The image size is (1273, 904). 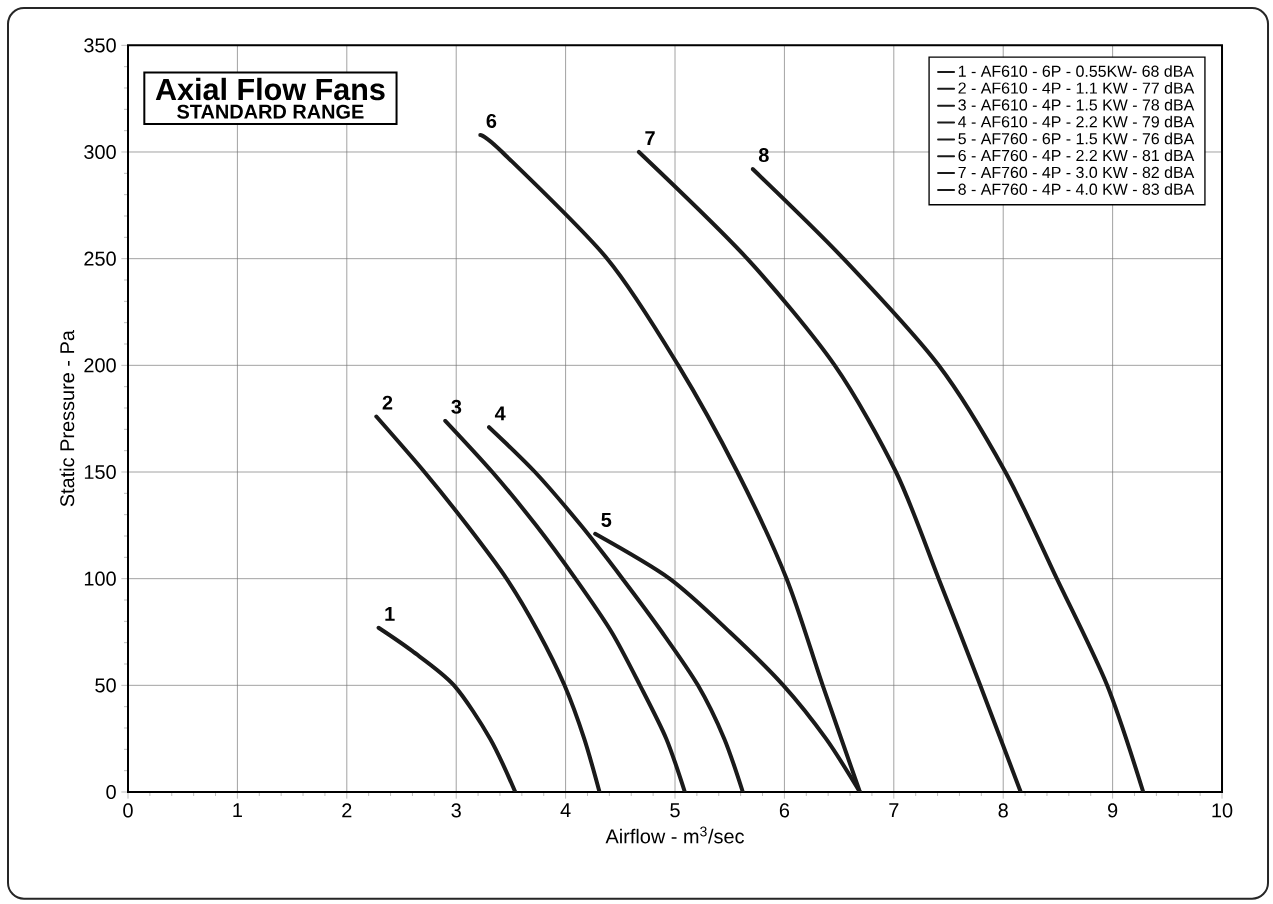 What do you see at coordinates (894, 810) in the screenshot?
I see `x-tick-label: 7` at bounding box center [894, 810].